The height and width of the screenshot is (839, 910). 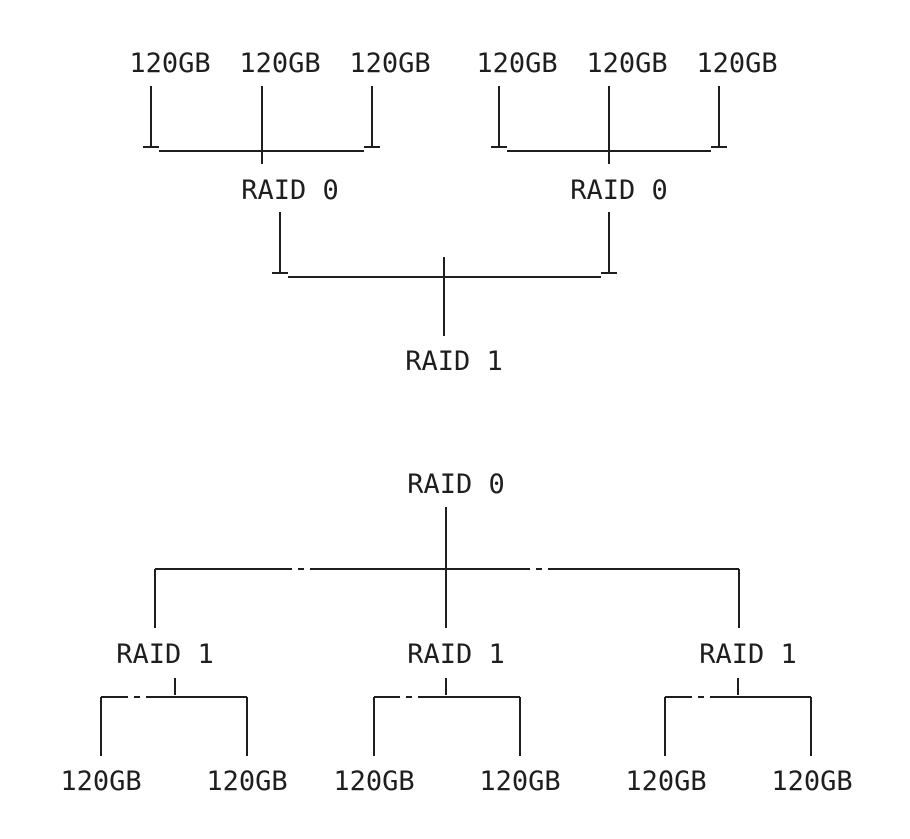 I want to click on bottom-stripe-connector, so click(x=447, y=567).